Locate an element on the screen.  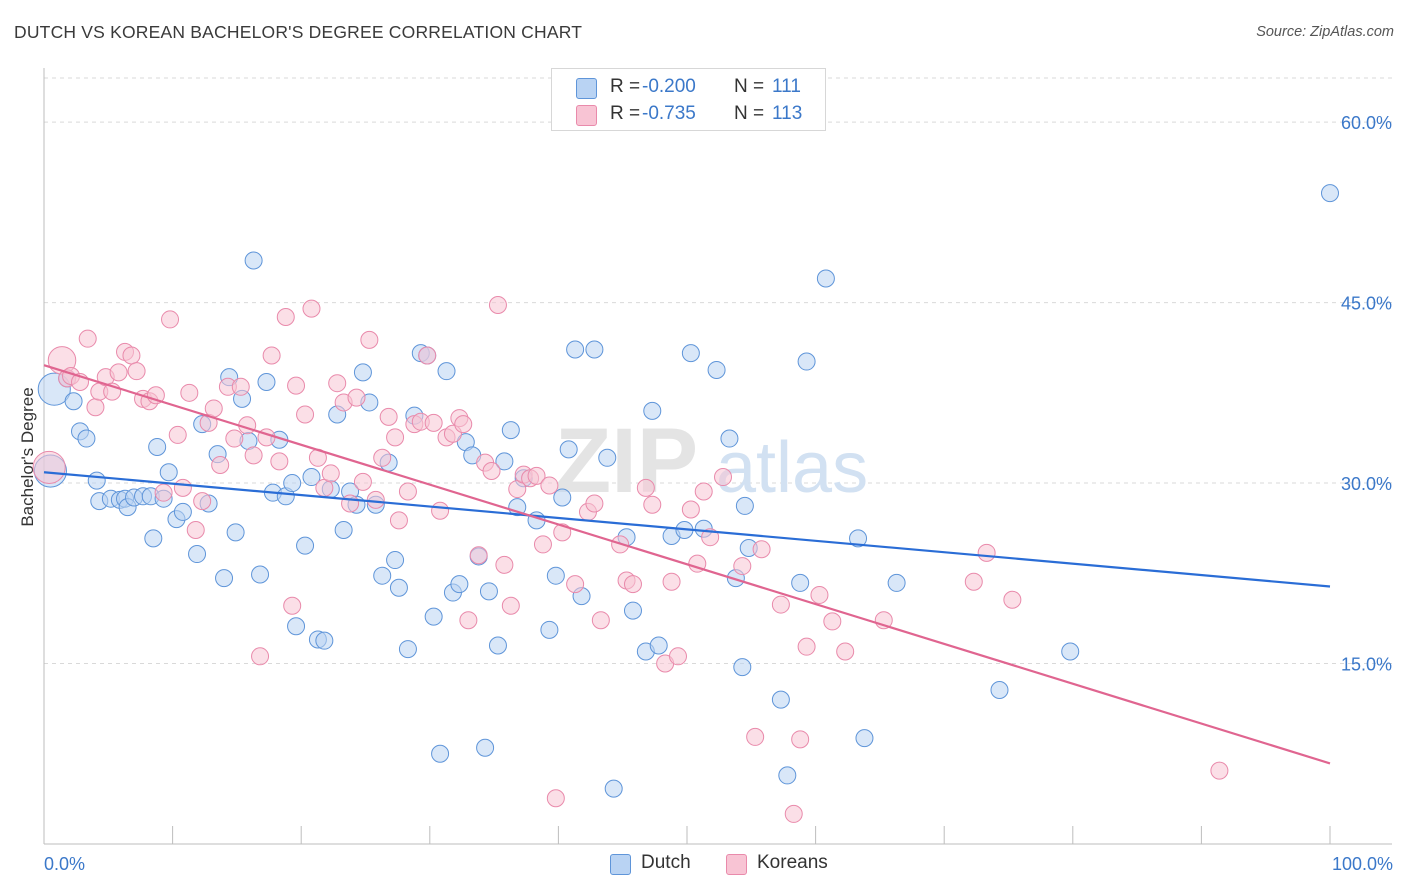
r-value: -0.200 is located at coordinates (669, 86).